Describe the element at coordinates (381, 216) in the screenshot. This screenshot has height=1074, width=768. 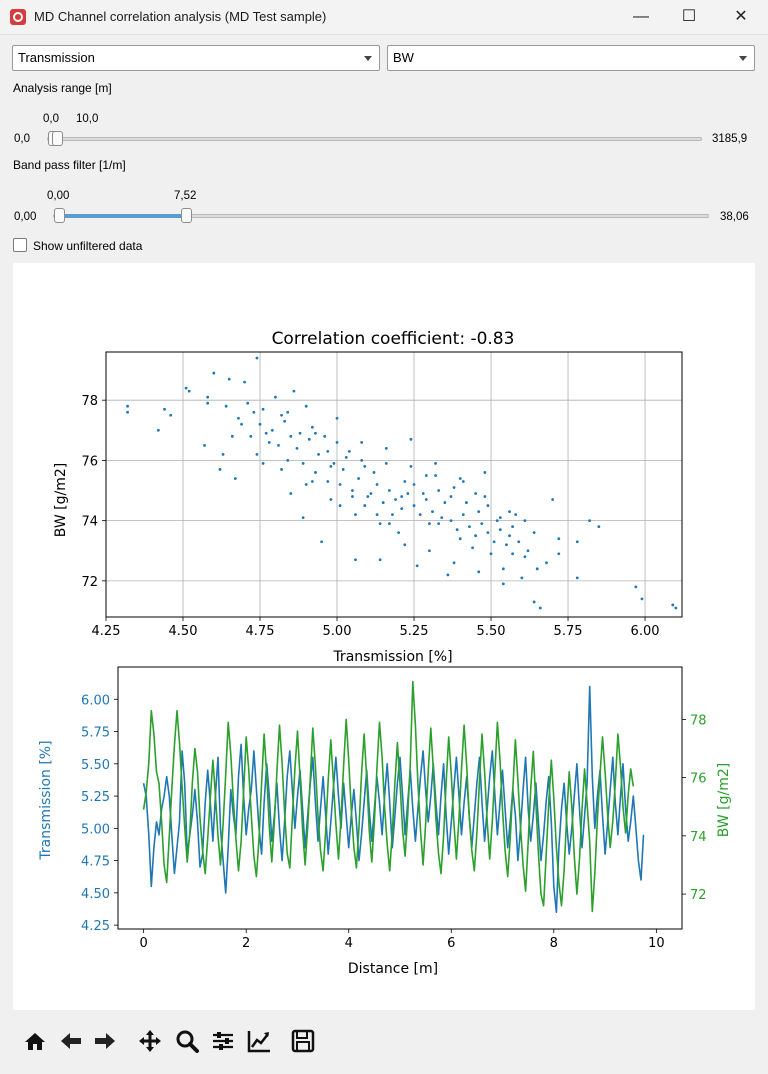
I see `band-pass-slider` at that location.